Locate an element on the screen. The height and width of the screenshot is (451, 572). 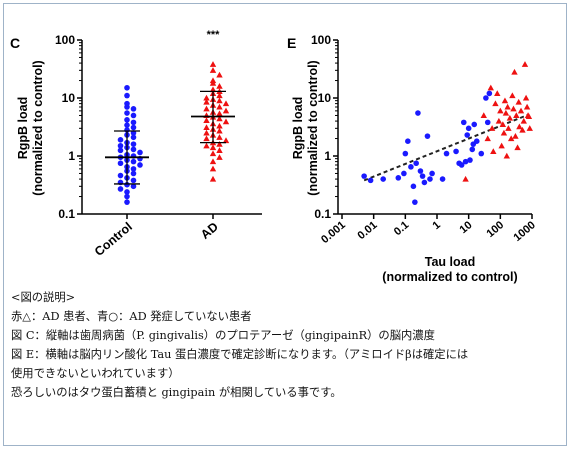
panel-c-x-tick-label: AD is located at coordinates (209, 231).